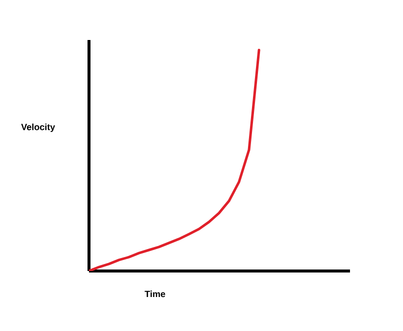  Describe the element at coordinates (38, 128) in the screenshot. I see `y-axis-title: Velocity` at that location.